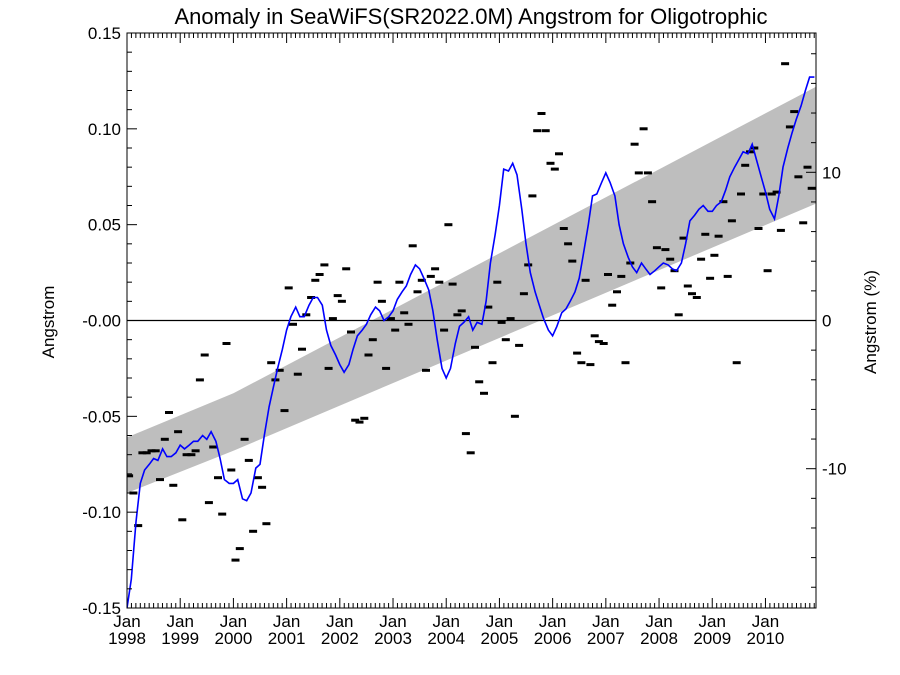 The image size is (900, 675). What do you see at coordinates (101, 416) in the screenshot?
I see `y-tick-label: -0.05` at bounding box center [101, 416].